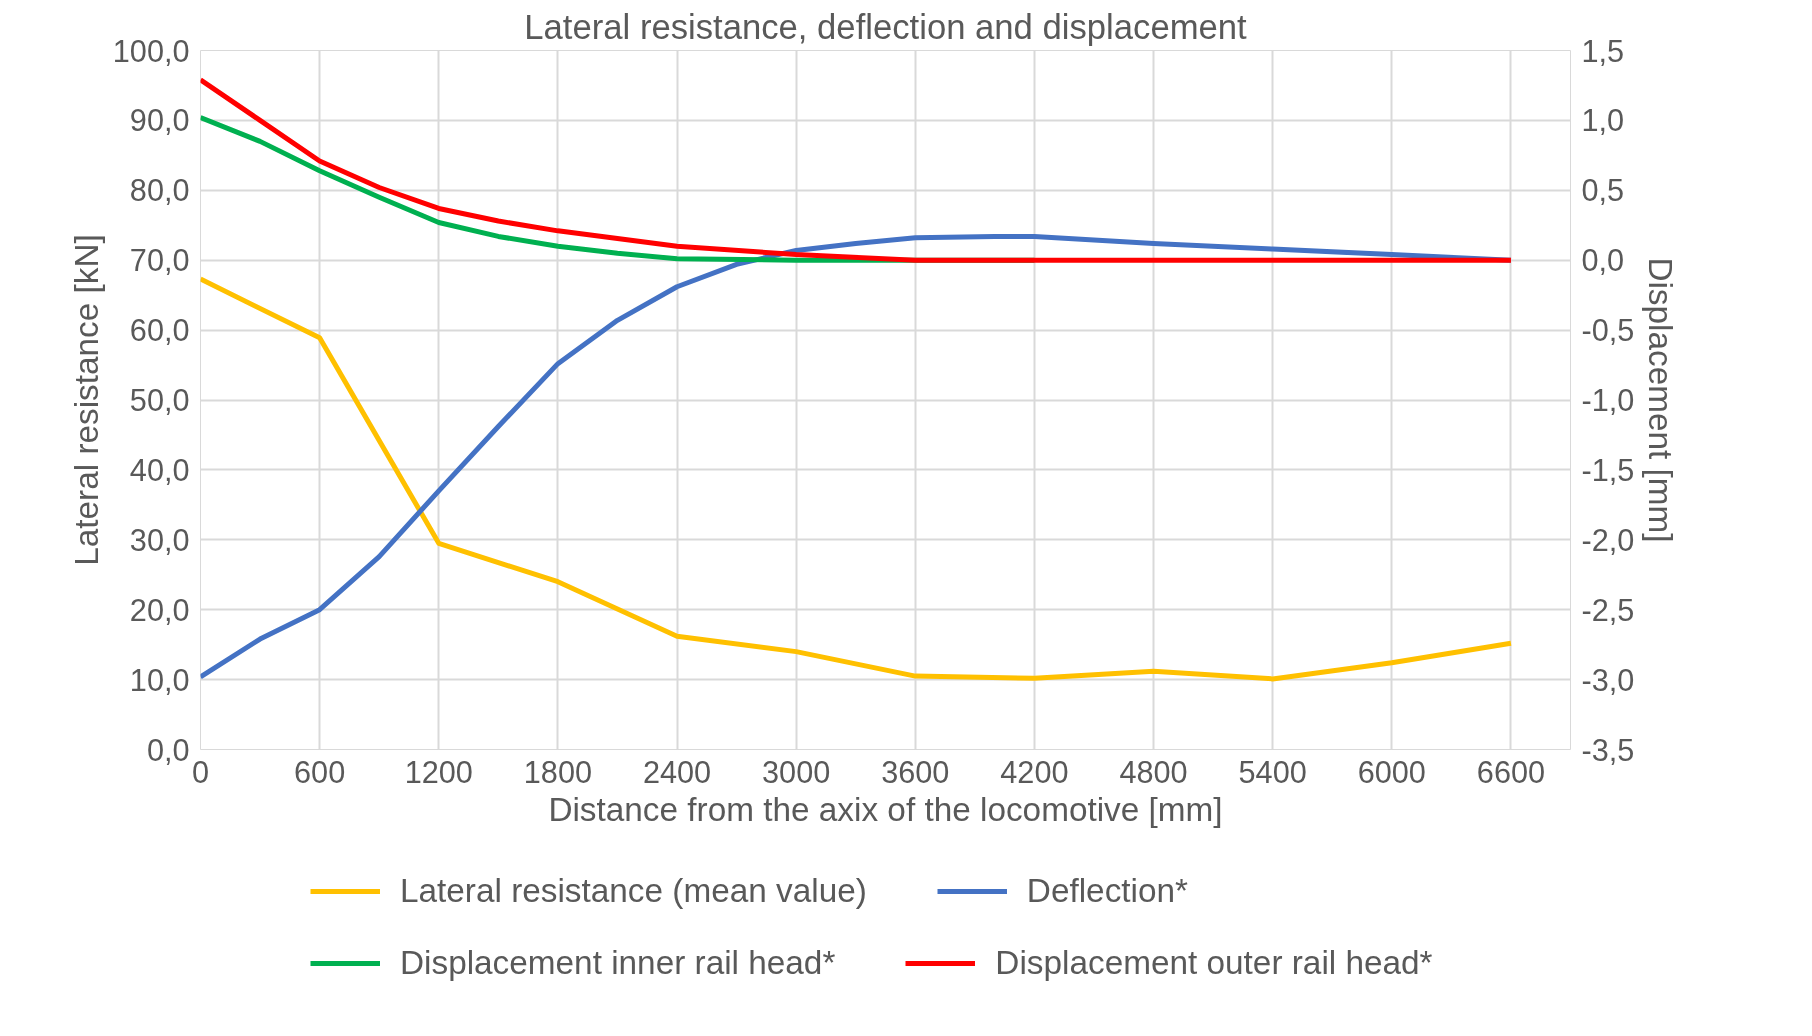 This screenshot has height=1036, width=1812. What do you see at coordinates (1034, 771) in the screenshot?
I see `x-tick-label: 4200` at bounding box center [1034, 771].